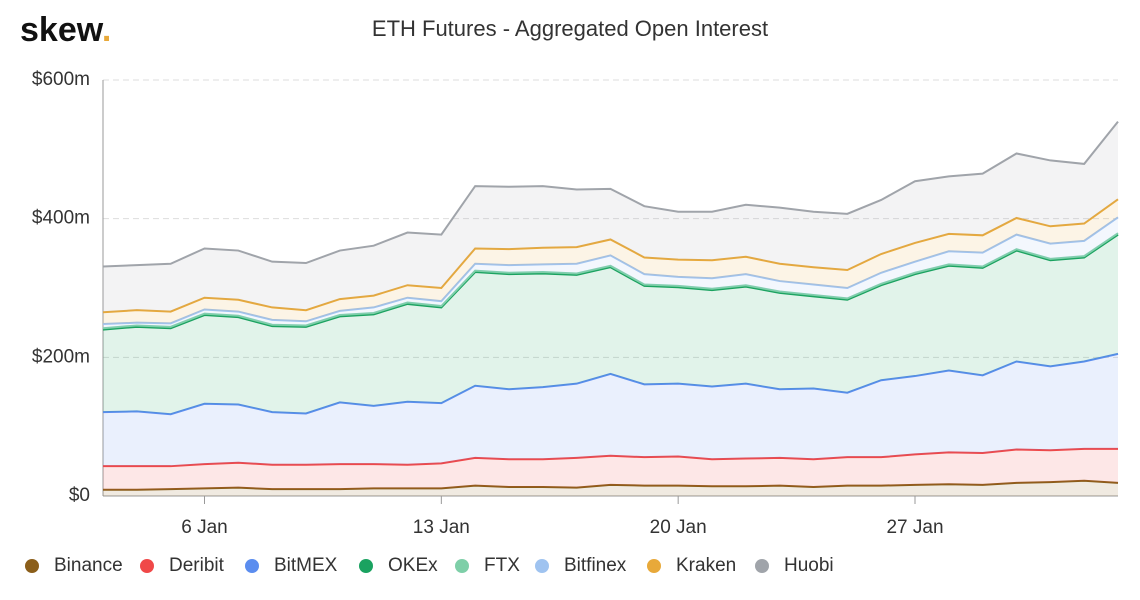 The width and height of the screenshot is (1140, 600). Describe the element at coordinates (61, 218) in the screenshot. I see `y-tick-label: $400m` at that location.